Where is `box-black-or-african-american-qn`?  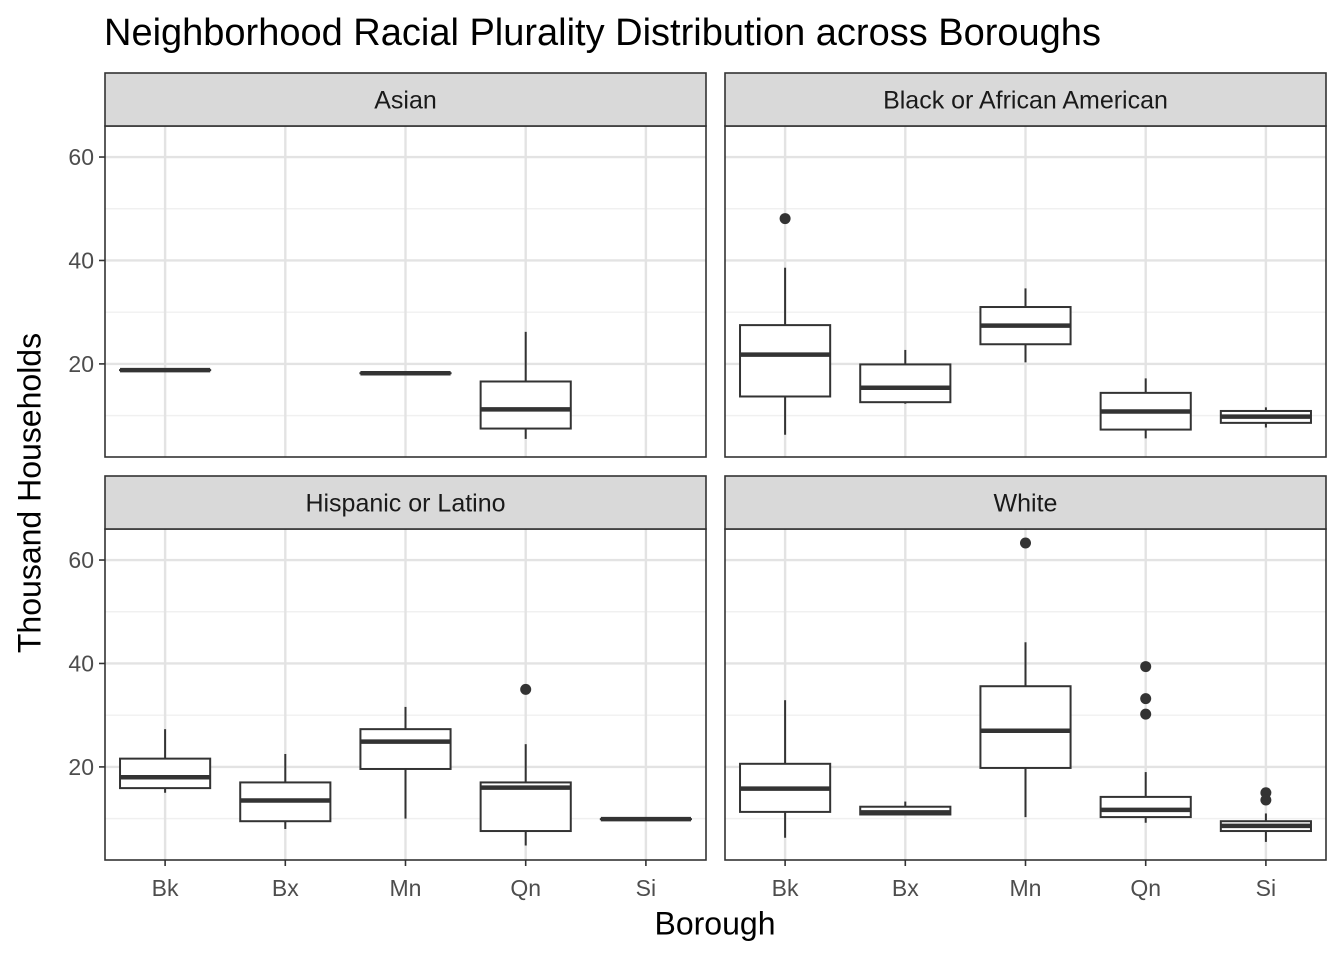
box-black-or-african-american-qn is located at coordinates (1145, 408).